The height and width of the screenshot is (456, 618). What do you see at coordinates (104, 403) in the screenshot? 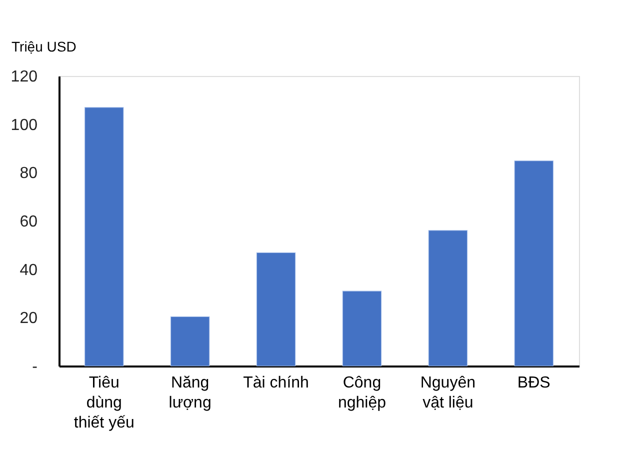
I see `x-tick-label: Tiêu dùng thiết yếu` at bounding box center [104, 403].